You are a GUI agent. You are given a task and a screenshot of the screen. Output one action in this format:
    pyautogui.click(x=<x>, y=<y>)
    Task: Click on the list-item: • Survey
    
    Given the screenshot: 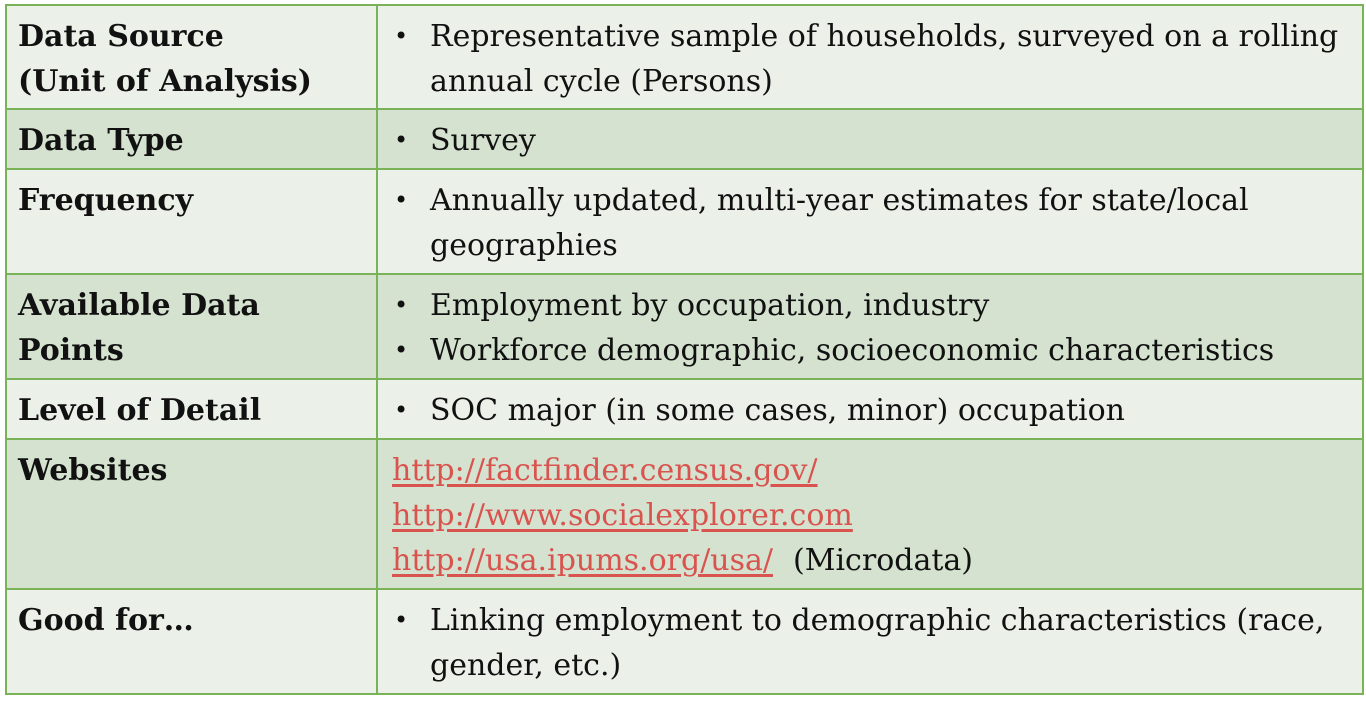 What is the action you would take?
    pyautogui.click(x=872, y=140)
    